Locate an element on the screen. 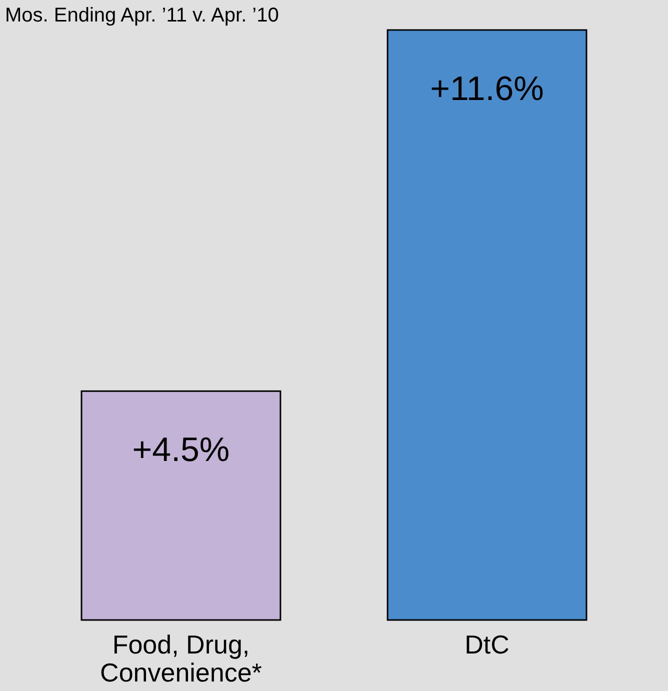 The height and width of the screenshot is (691, 668). data-label: +11.6% is located at coordinates (487, 89).